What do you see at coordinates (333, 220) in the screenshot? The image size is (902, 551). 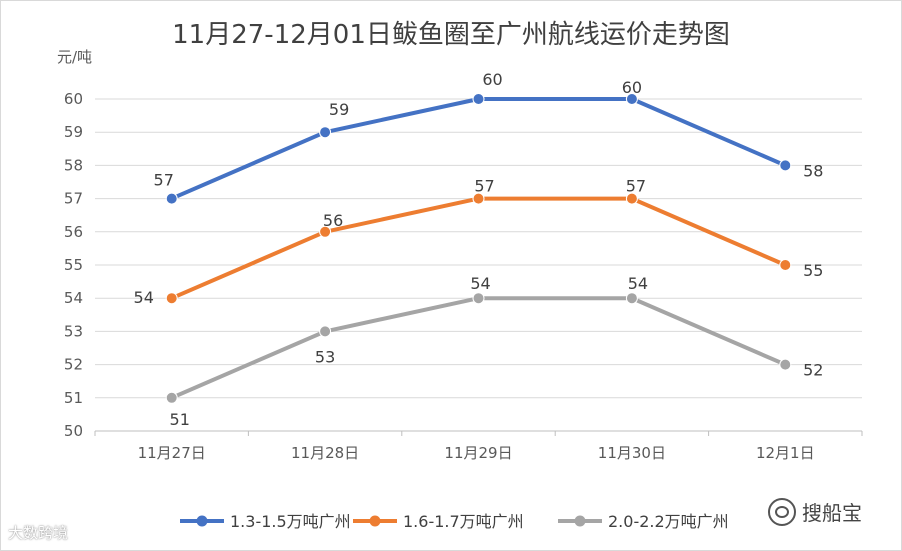 I see `data-label: 56` at bounding box center [333, 220].